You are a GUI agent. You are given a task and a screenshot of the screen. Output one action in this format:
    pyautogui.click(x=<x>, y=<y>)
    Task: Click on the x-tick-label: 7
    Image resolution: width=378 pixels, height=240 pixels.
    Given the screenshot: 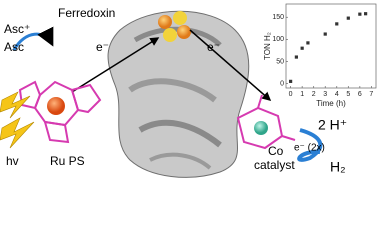 What is the action you would take?
    pyautogui.click(x=371, y=94)
    